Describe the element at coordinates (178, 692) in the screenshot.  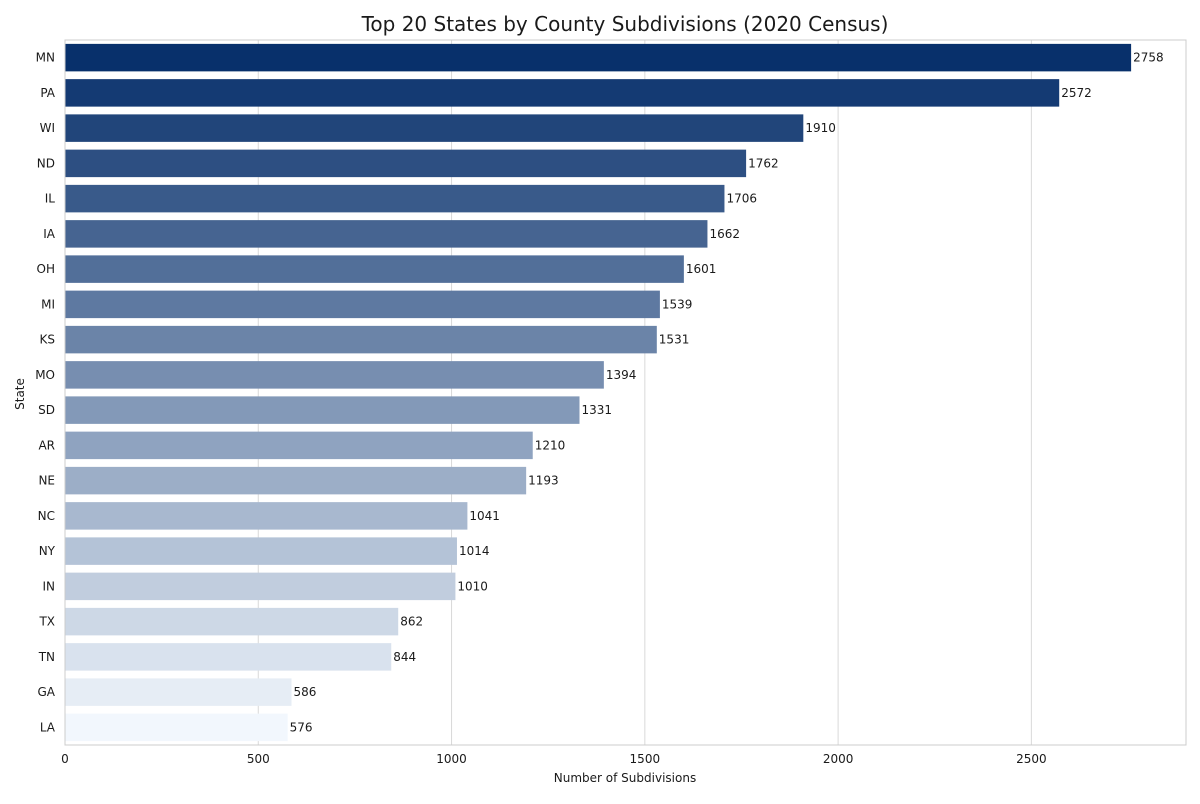
I see `bar-ga` at that location.